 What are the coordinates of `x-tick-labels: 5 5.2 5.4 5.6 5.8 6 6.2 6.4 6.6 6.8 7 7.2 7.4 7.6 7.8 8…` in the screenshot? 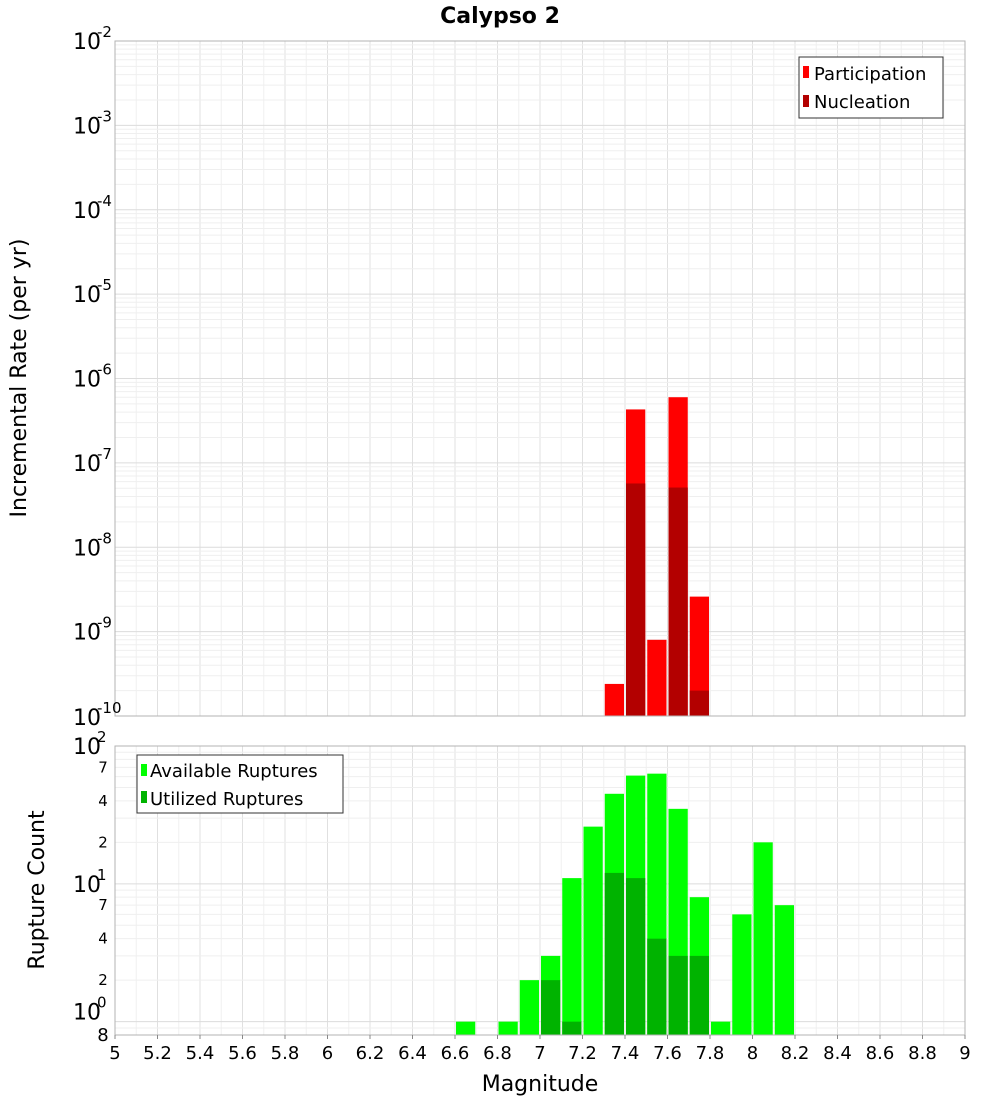 It's located at (540, 1049).